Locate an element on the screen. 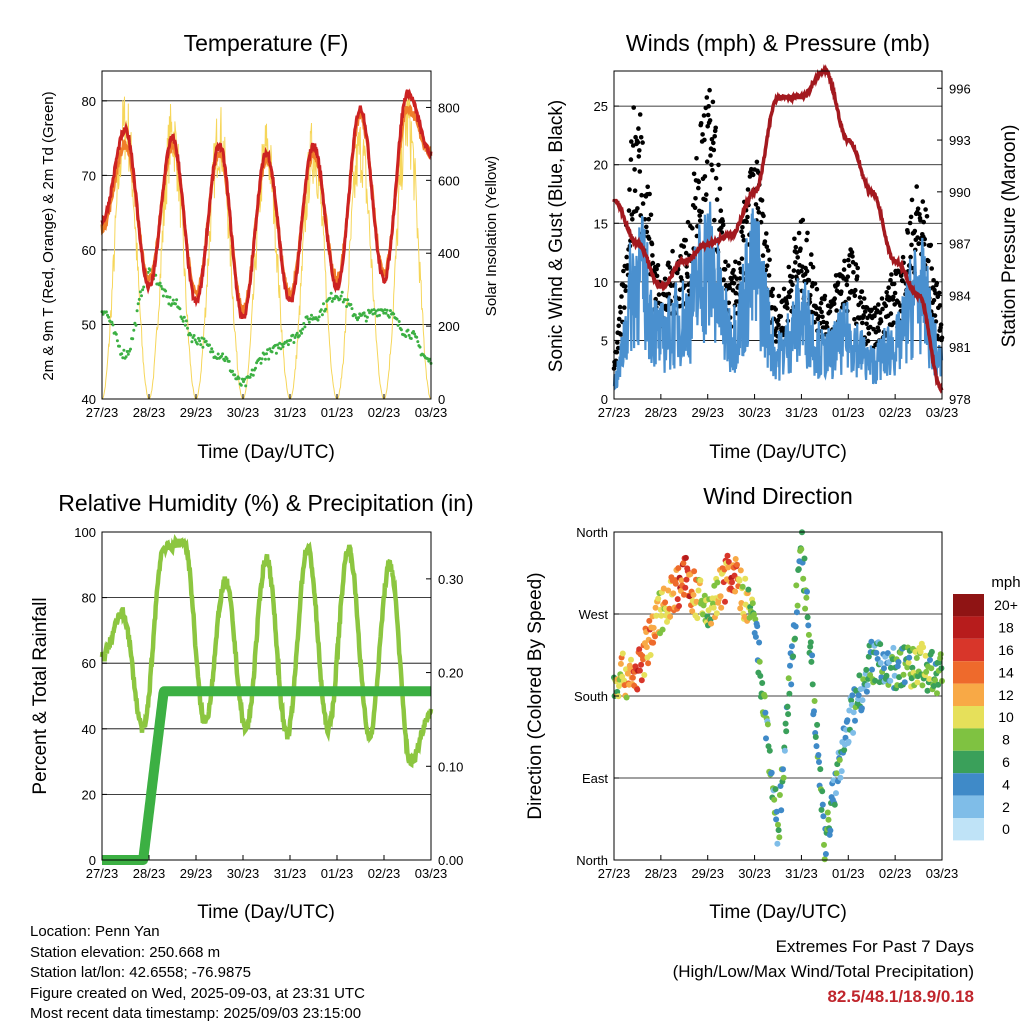 The image size is (1024, 1025). temperature-plot-frame is located at coordinates (266, 235).